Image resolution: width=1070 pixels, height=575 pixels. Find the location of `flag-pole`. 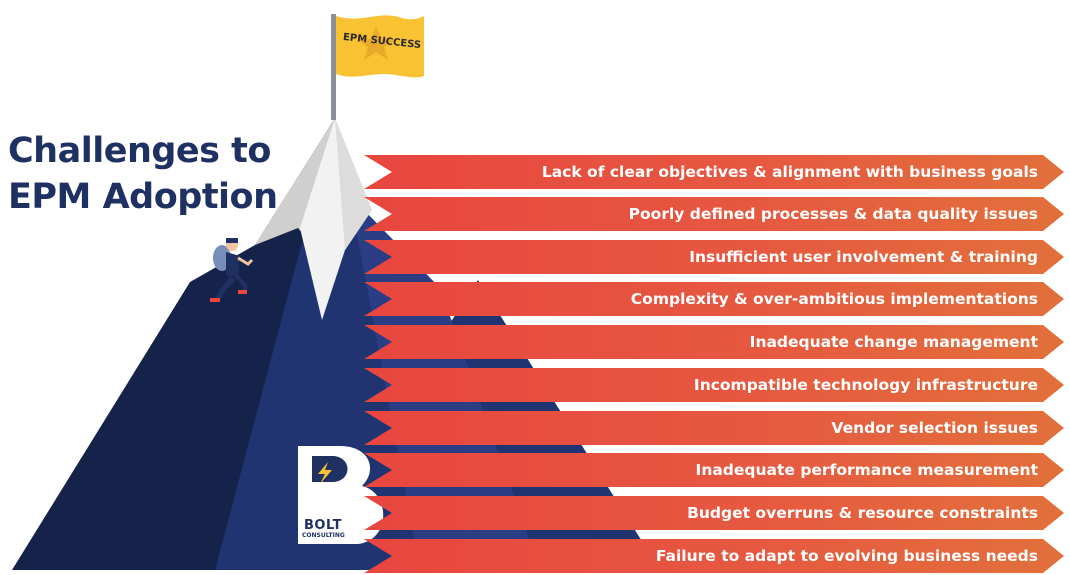

flag-pole is located at coordinates (333, 67).